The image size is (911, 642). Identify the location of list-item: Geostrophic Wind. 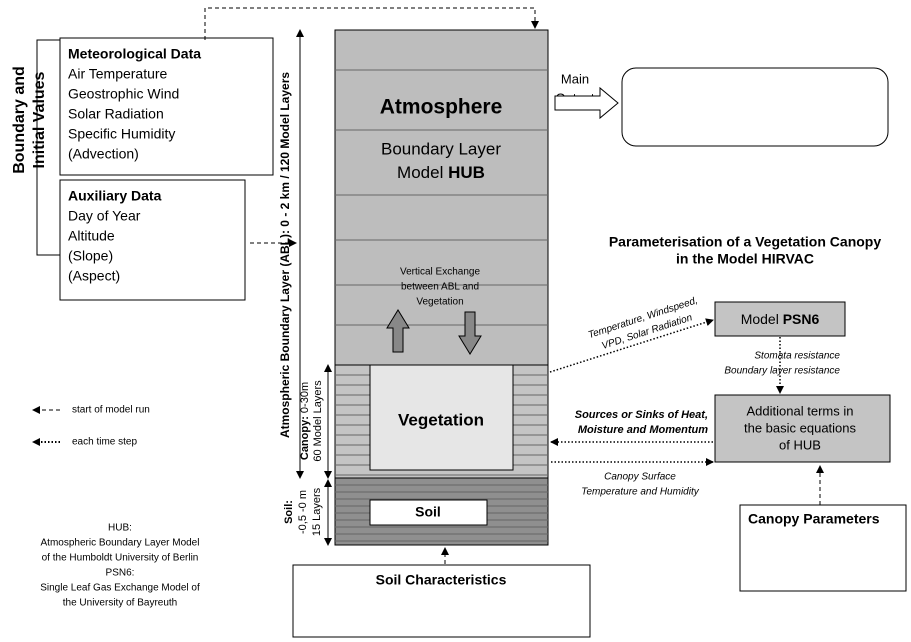
(123, 94).